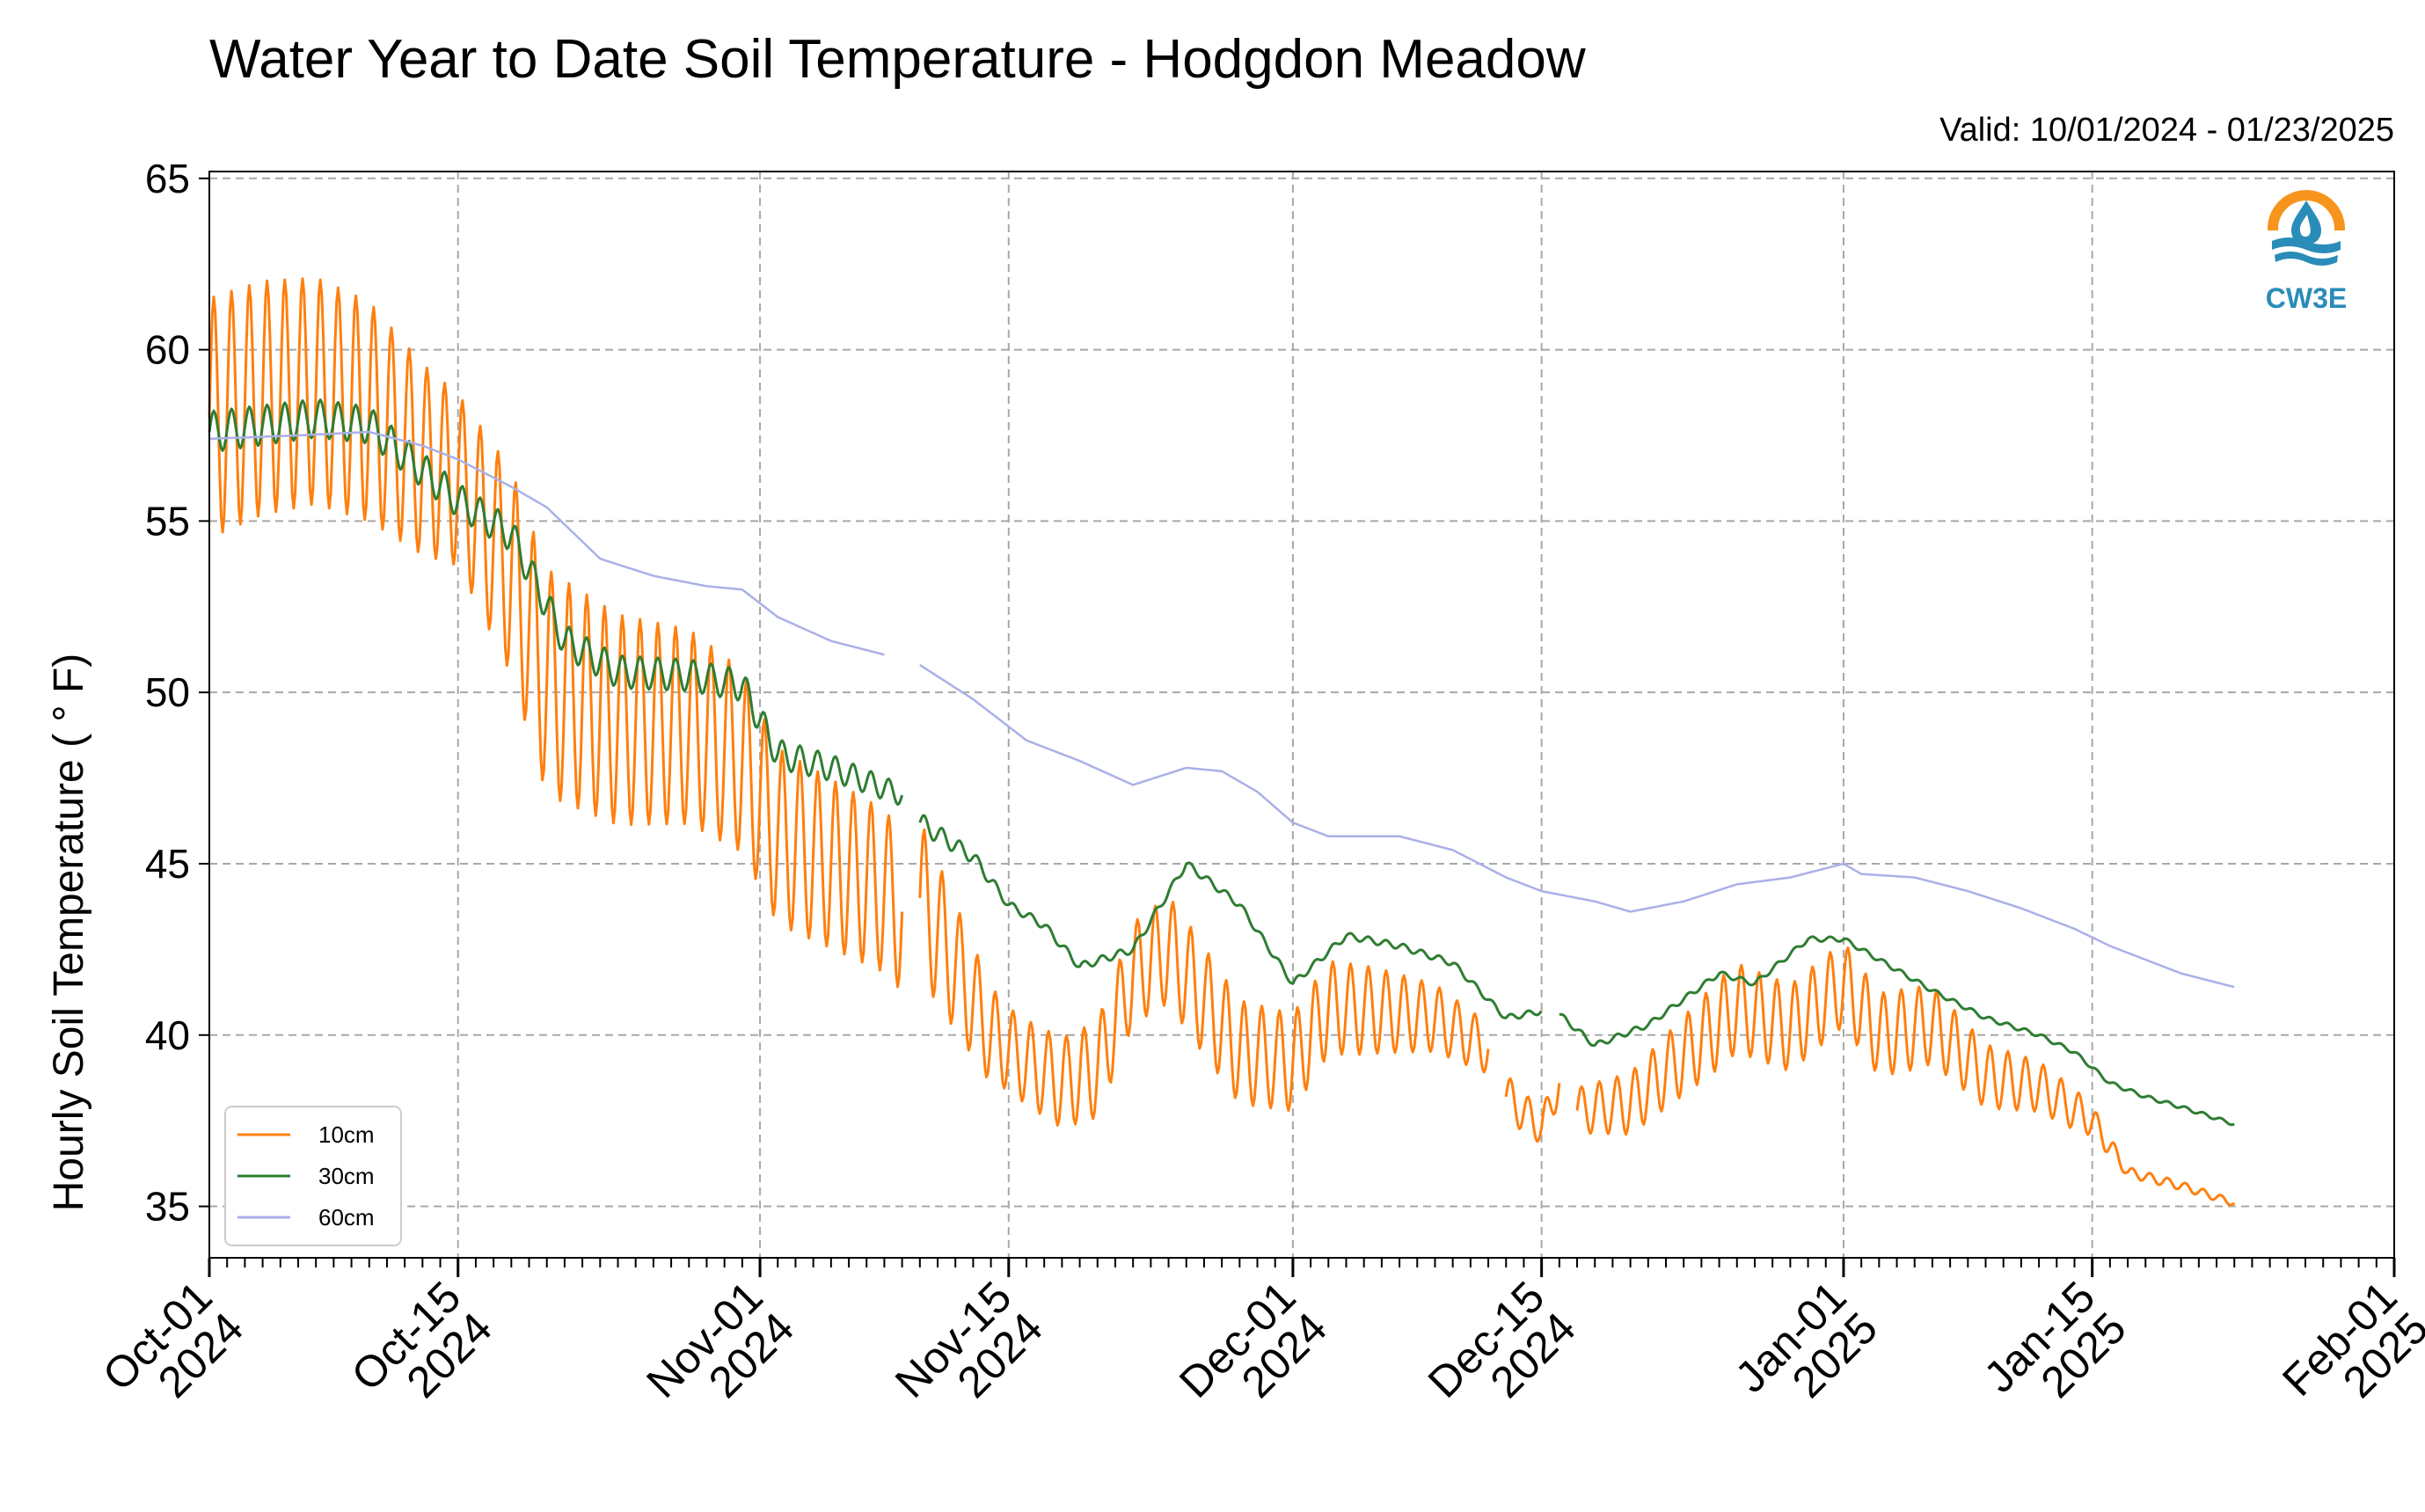 This screenshot has width=2425, height=1512. I want to click on legend: 10cm 30cm 60cm, so click(313, 1176).